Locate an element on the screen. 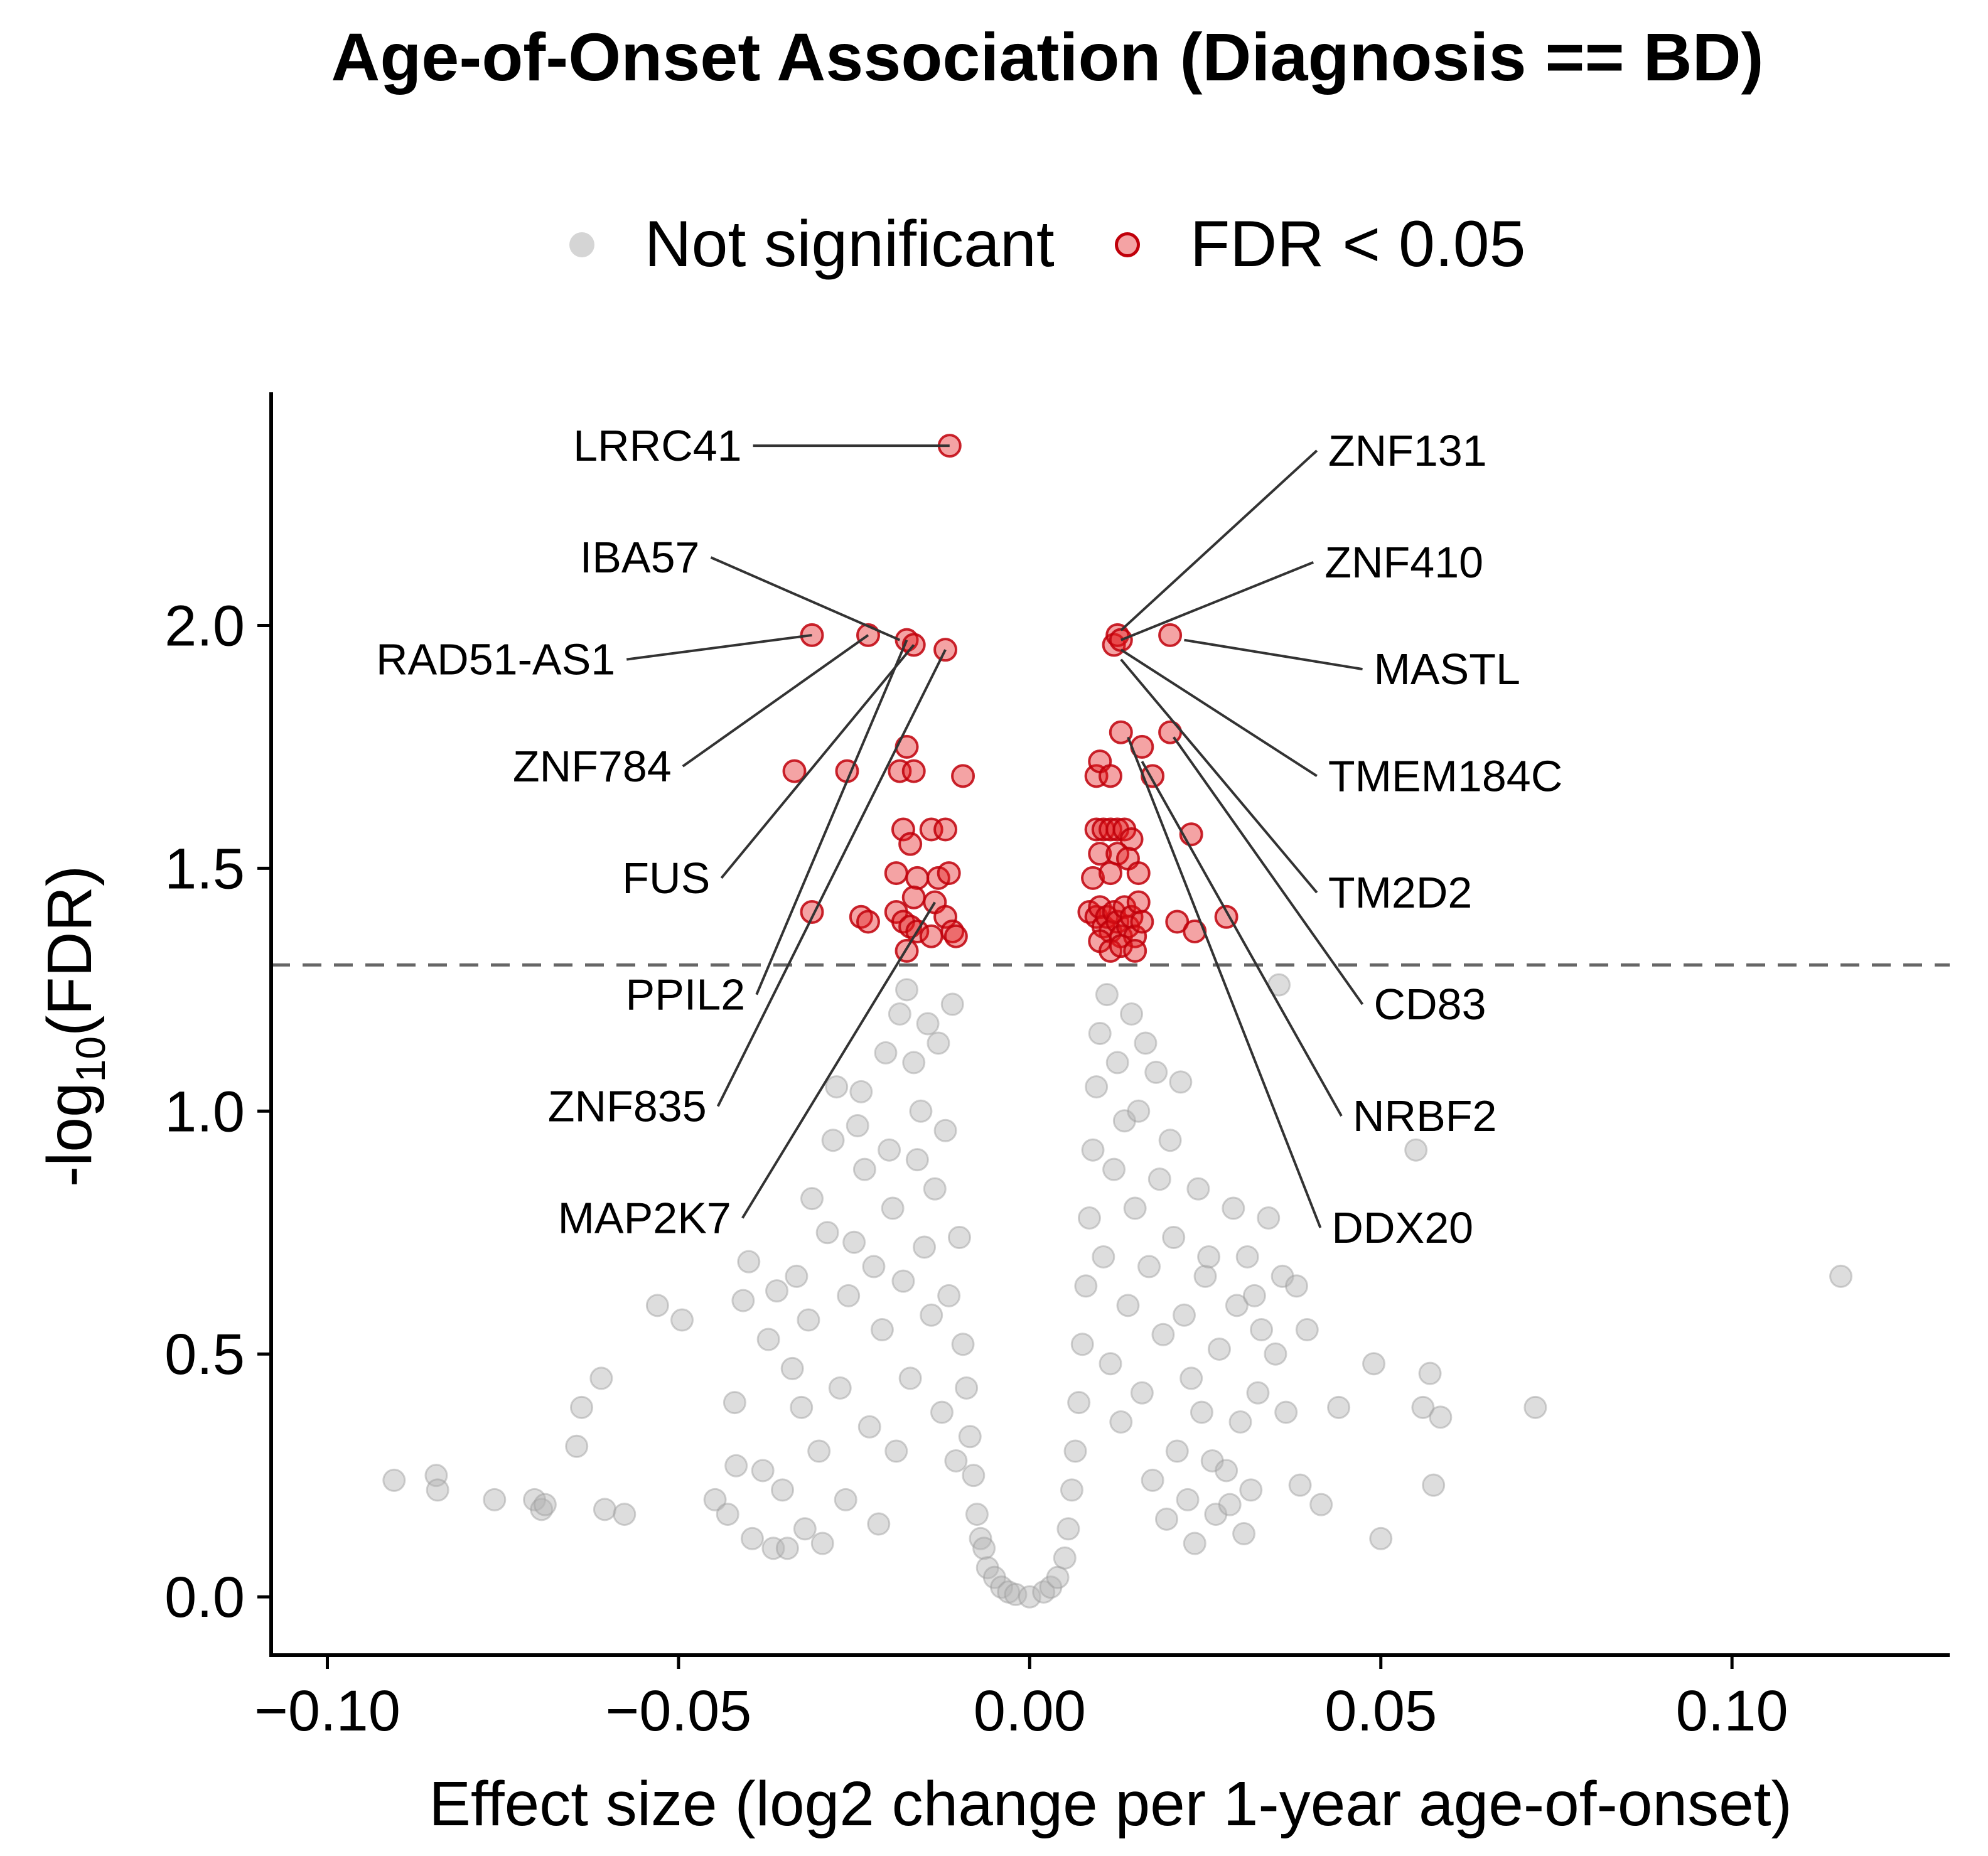 This screenshot has height=1856, width=1988. y-tick-label: 0.5 is located at coordinates (205, 1355).